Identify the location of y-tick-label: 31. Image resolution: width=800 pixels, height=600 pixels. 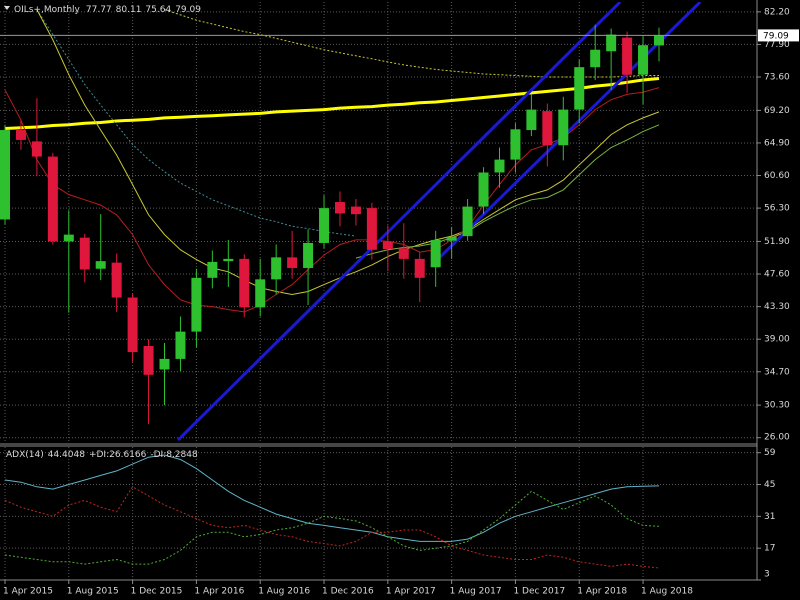
(769, 517).